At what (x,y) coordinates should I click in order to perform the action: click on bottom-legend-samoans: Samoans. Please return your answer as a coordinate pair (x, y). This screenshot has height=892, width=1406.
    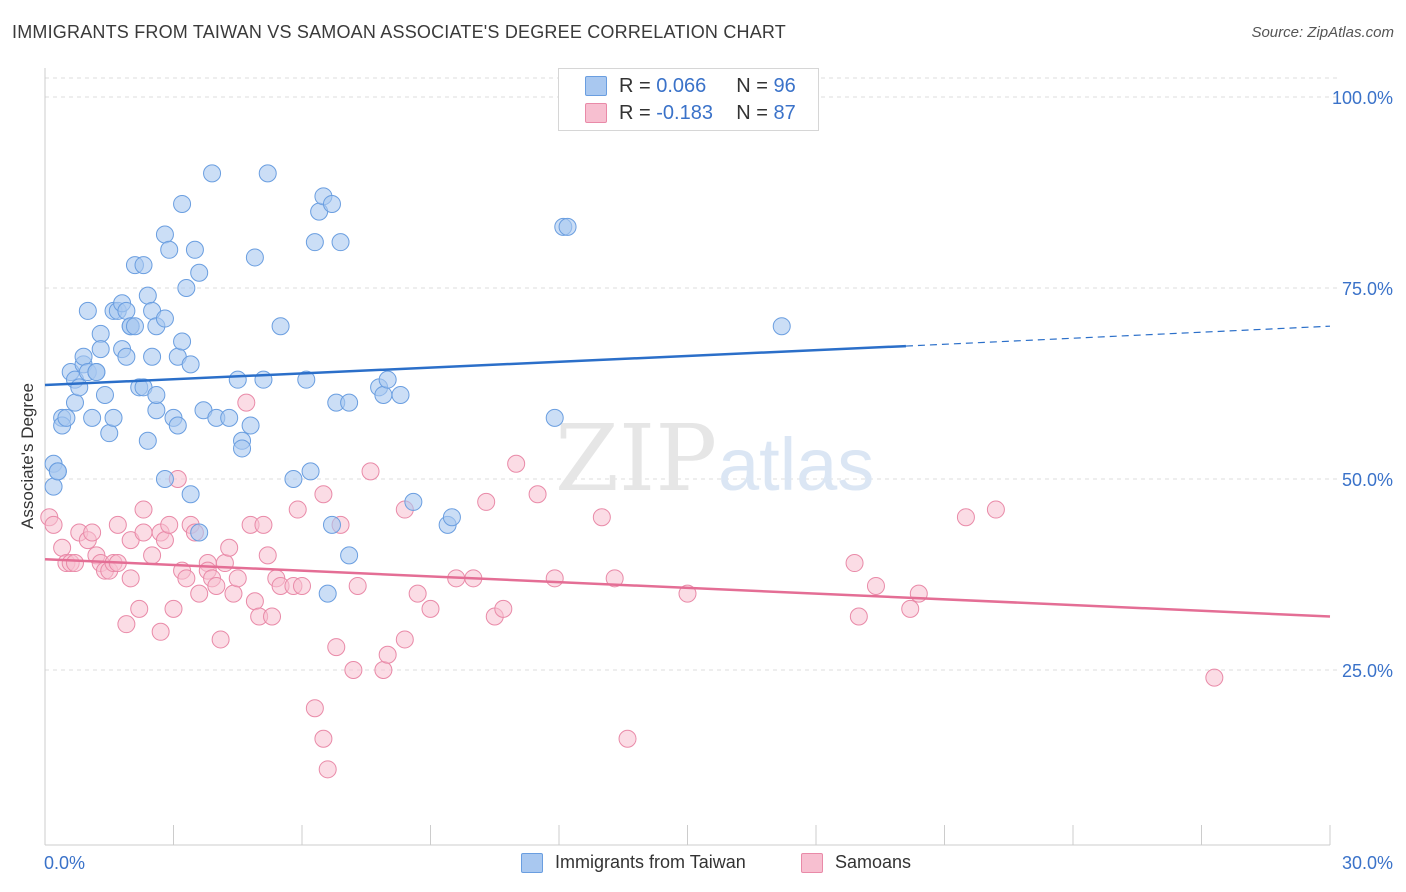
    Looking at the image, I should click on (856, 862).